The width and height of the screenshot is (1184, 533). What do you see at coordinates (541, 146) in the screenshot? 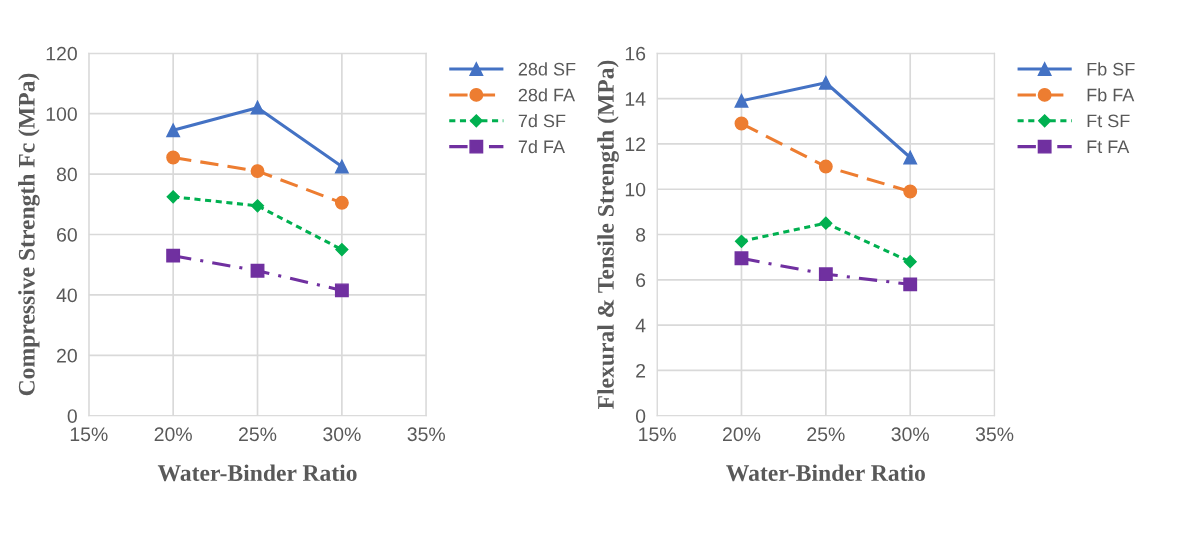
I see `legend-label: 7d FA` at bounding box center [541, 146].